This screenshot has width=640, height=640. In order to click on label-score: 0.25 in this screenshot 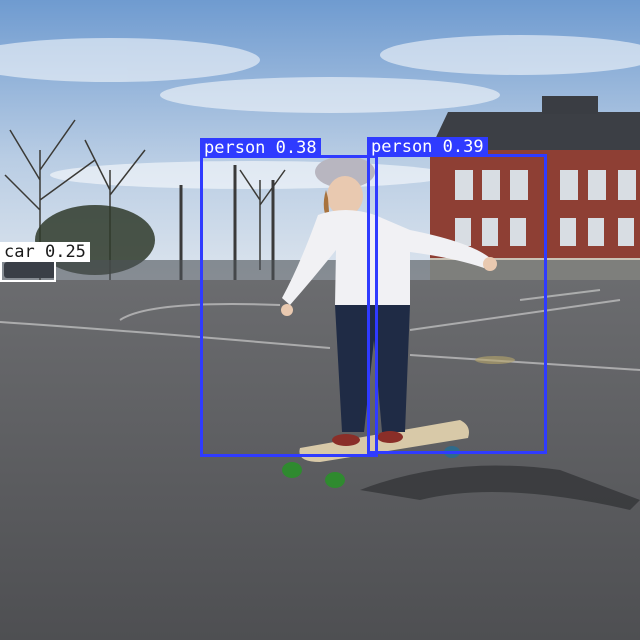, I will do `click(65, 252)`.